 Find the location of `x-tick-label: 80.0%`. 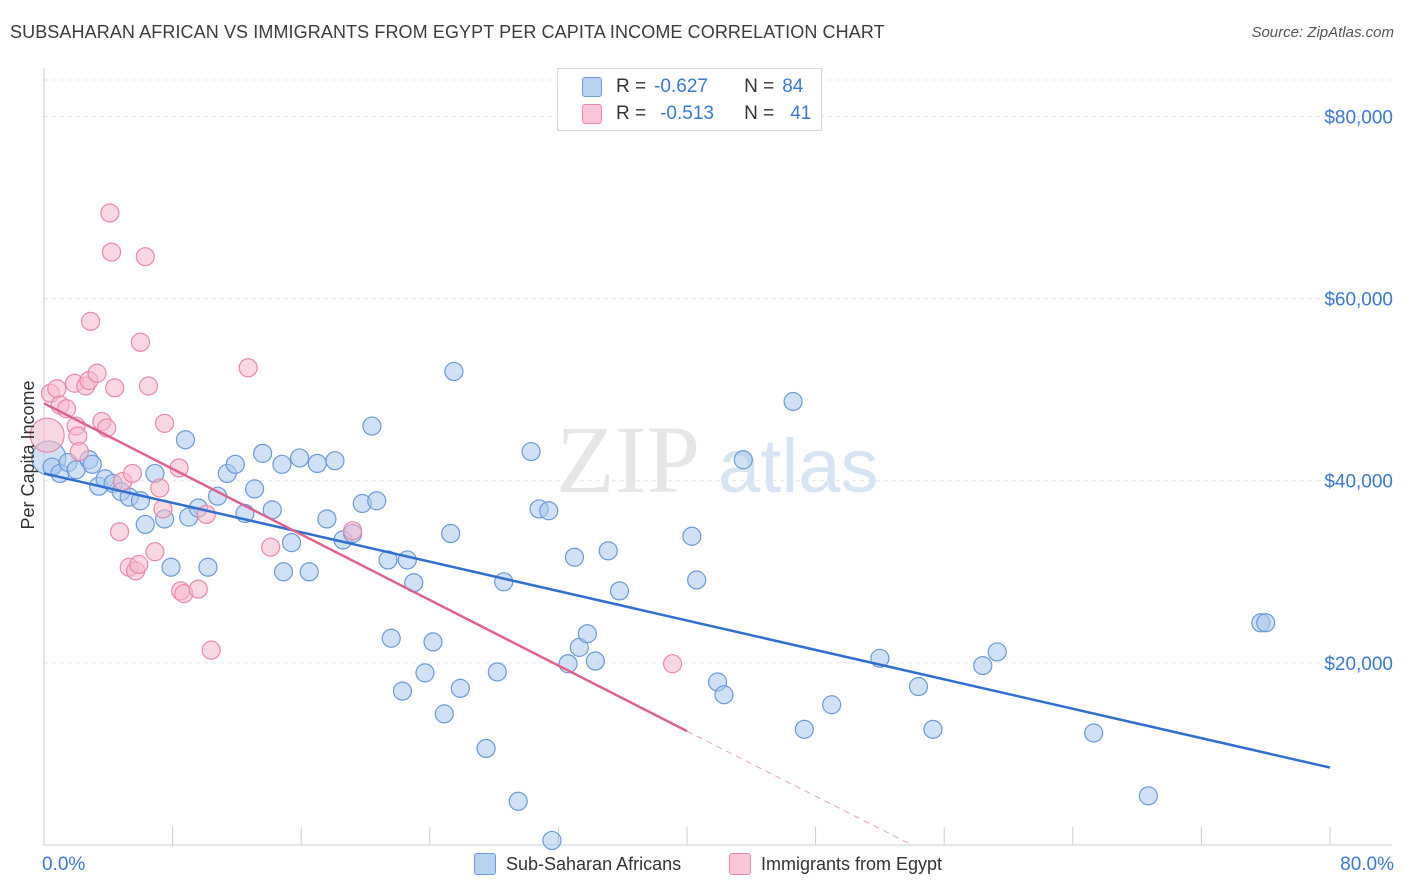

x-tick-label: 80.0% is located at coordinates (1367, 864).